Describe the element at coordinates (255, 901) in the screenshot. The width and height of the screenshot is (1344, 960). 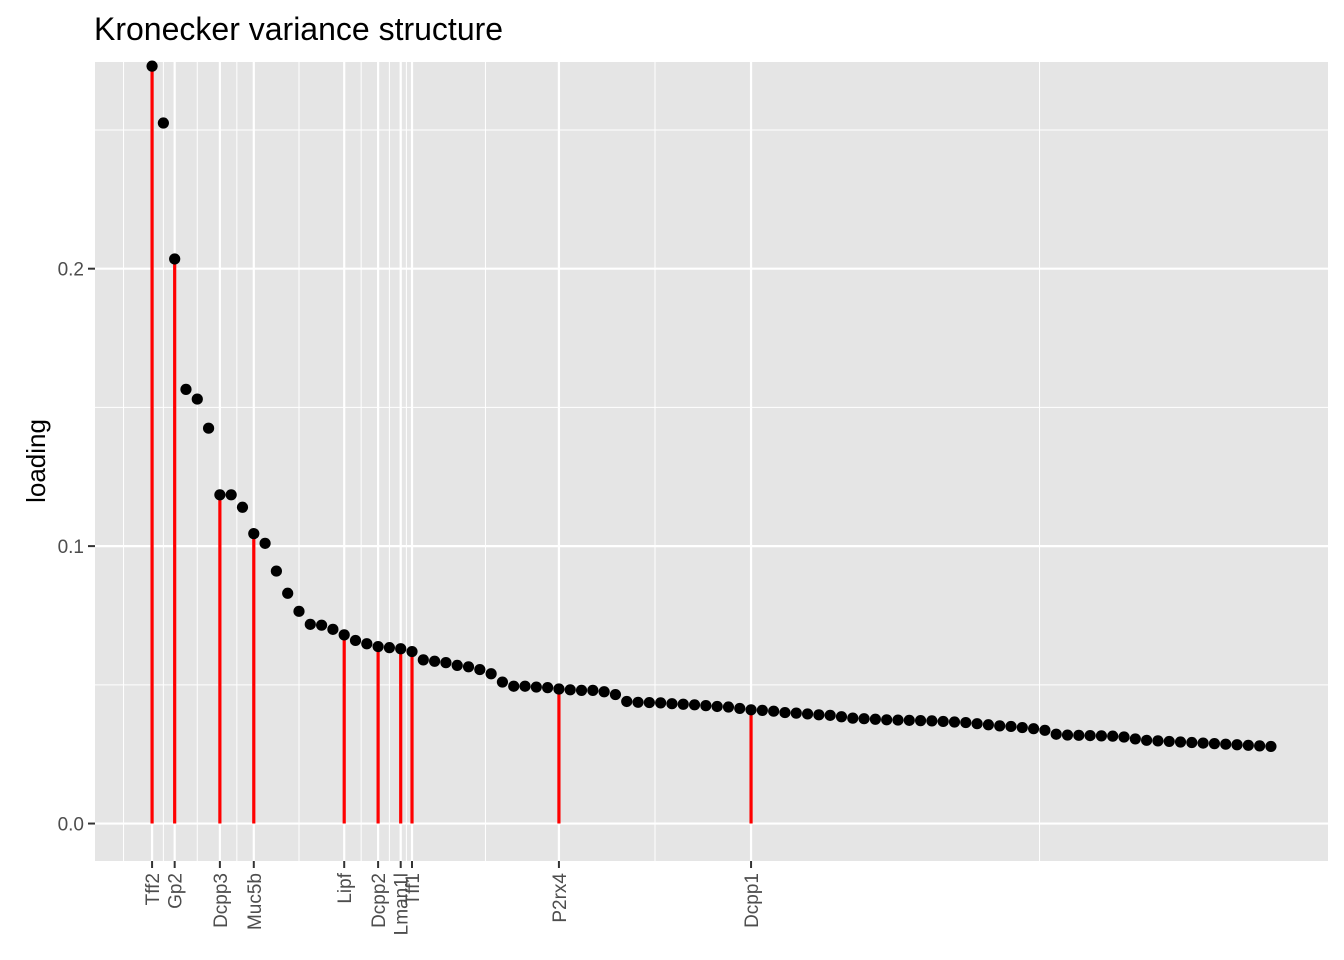
I see `x-tick-label-muc5b: Muc5b` at that location.